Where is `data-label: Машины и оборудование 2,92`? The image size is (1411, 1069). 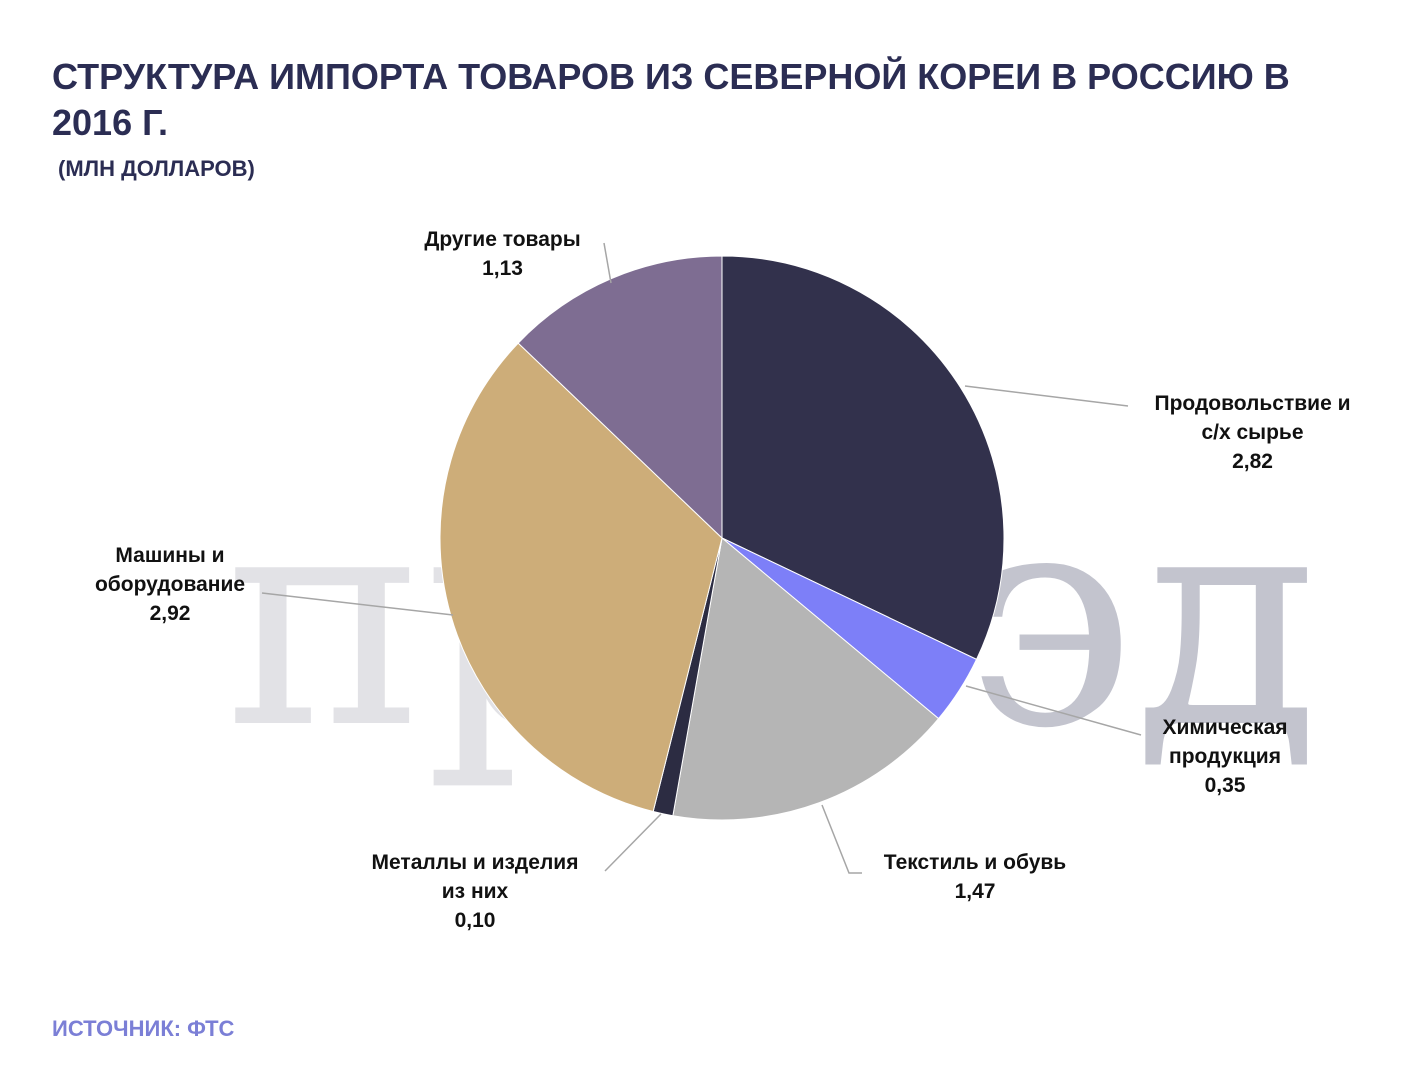
data-label: Машины и оборудование 2,92 is located at coordinates (170, 584).